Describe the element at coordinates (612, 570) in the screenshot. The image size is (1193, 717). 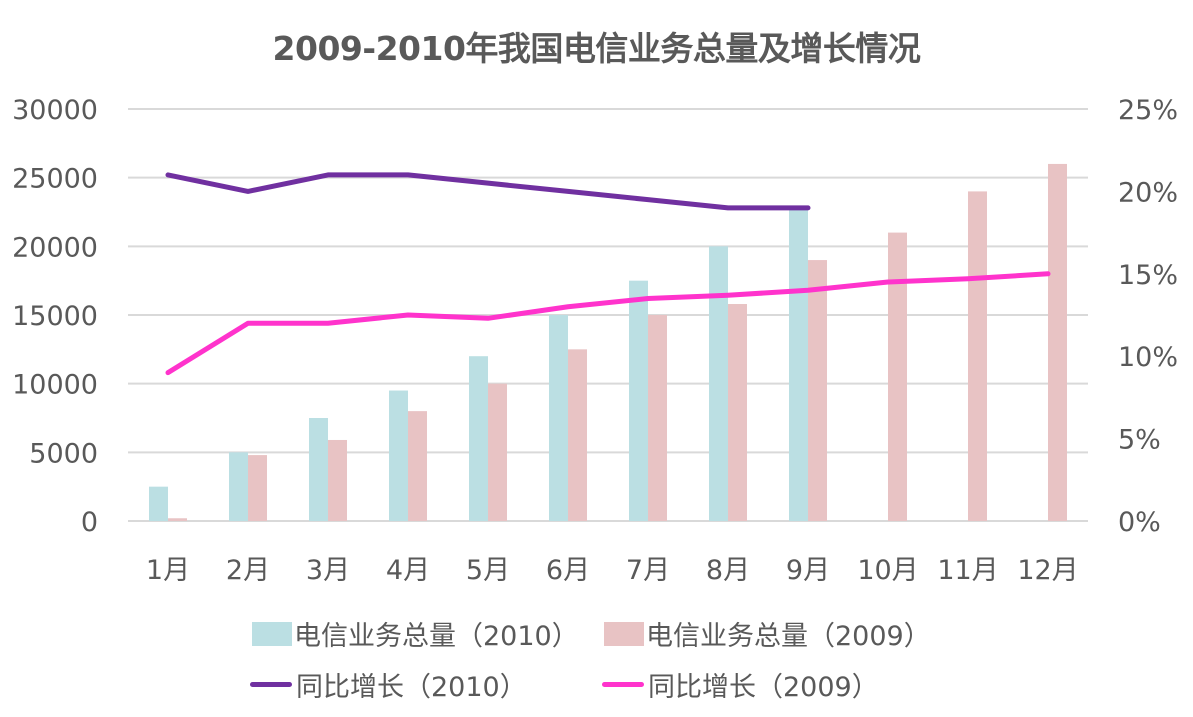
I see `x-axis: 1月 2月 3月 4月 5月 6月 7月 8月 9月 10月 11月 12月` at that location.